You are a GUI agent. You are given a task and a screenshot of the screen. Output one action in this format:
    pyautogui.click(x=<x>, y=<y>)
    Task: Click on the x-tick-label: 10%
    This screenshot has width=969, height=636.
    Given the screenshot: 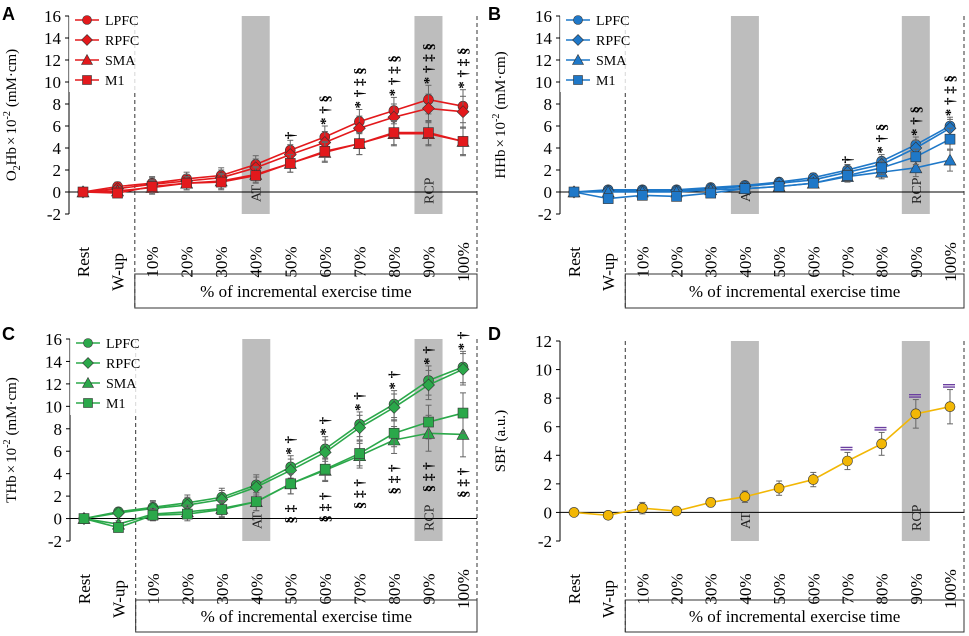 What is the action you would take?
    pyautogui.click(x=642, y=261)
    